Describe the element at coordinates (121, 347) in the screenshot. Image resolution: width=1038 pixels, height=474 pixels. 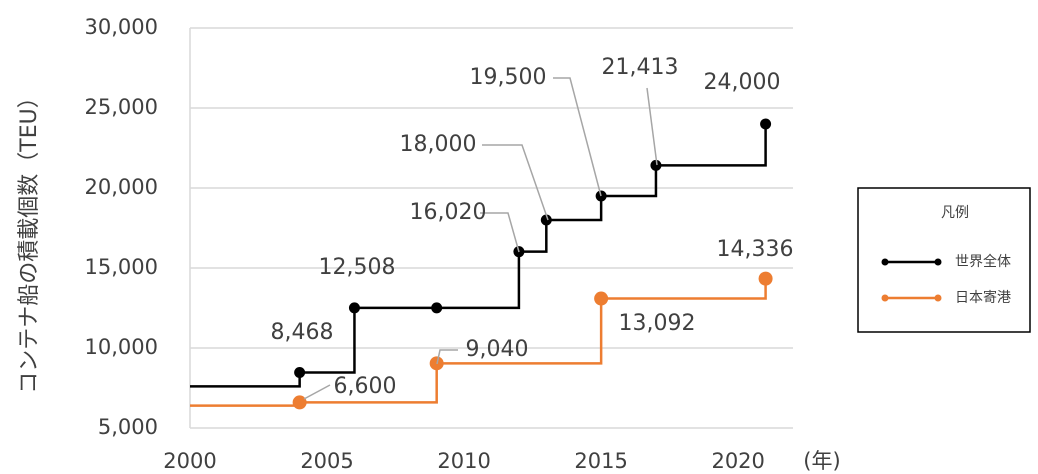
I see `y-tick-label: 10,000` at that location.